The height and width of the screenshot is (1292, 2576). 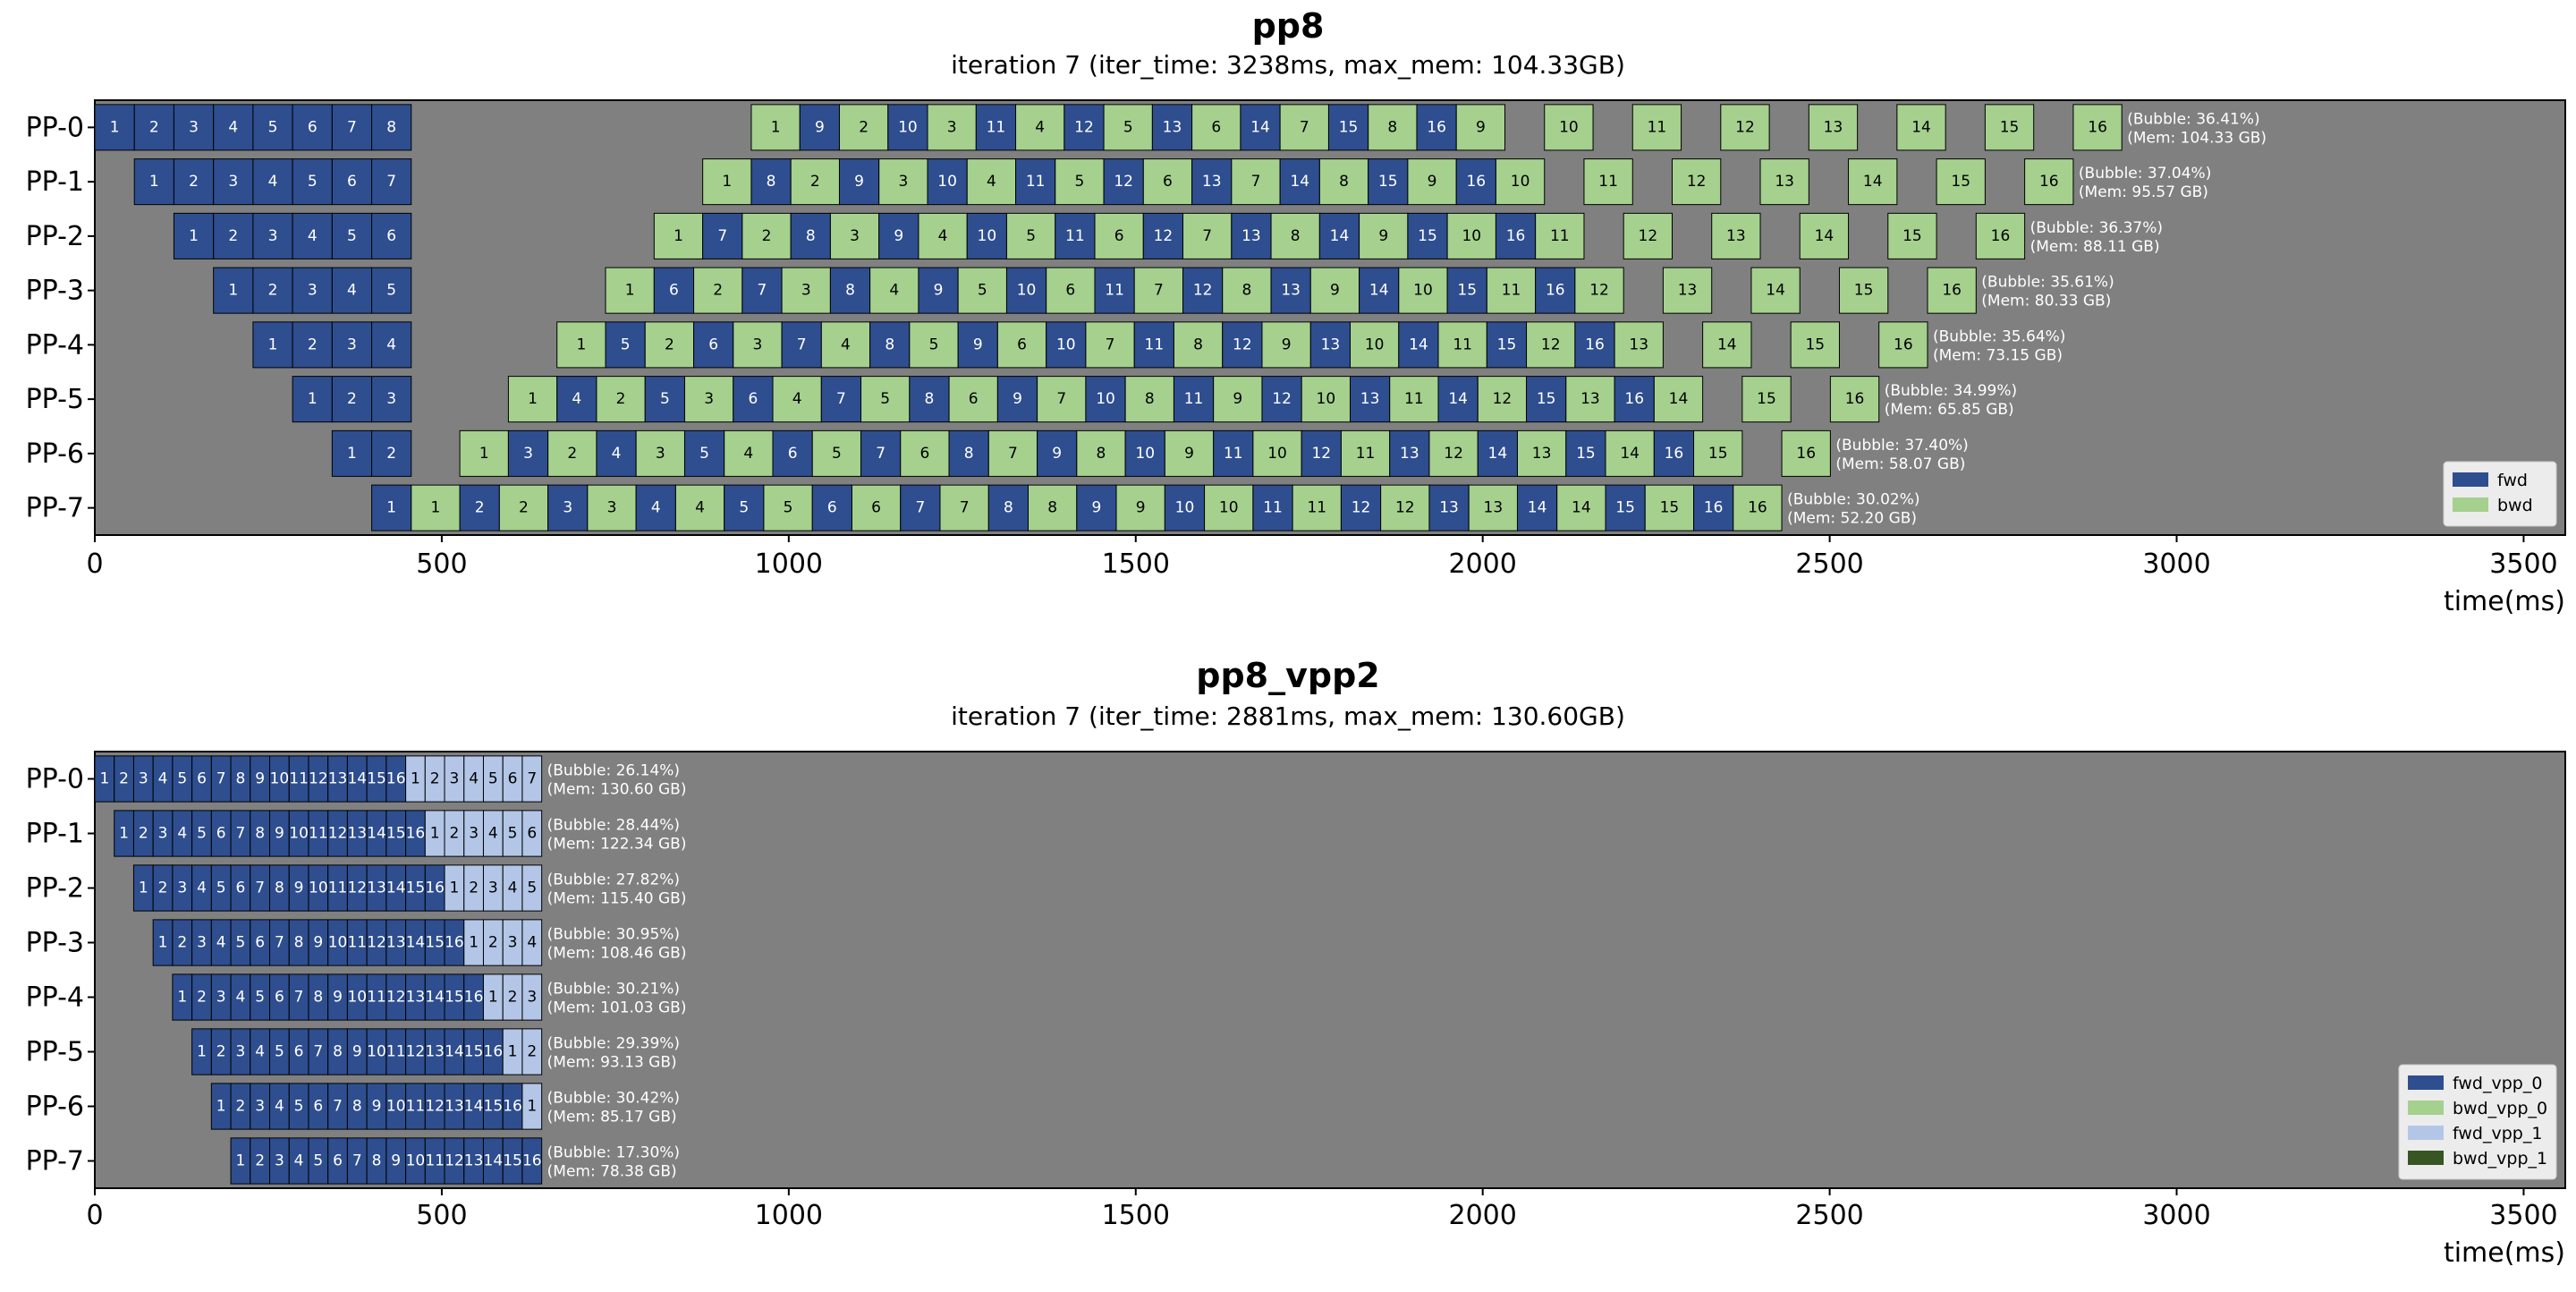 I want to click on block-label: 12, so click(x=416, y=1052).